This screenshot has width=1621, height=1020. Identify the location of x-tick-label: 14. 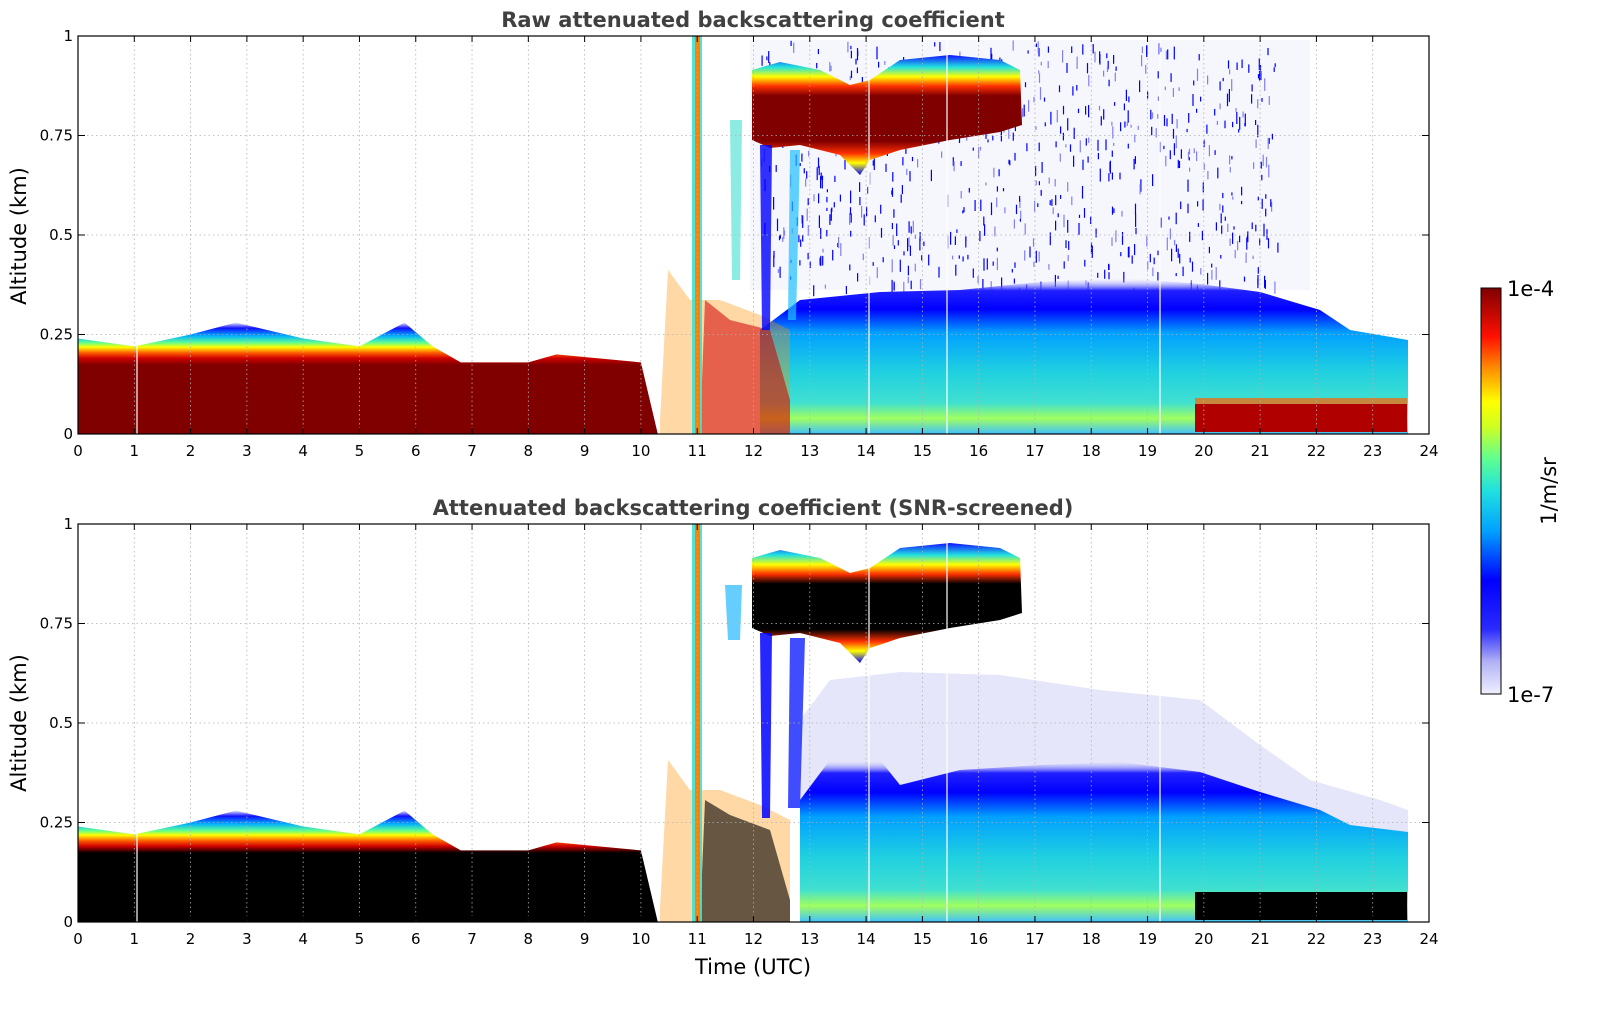
(866, 939).